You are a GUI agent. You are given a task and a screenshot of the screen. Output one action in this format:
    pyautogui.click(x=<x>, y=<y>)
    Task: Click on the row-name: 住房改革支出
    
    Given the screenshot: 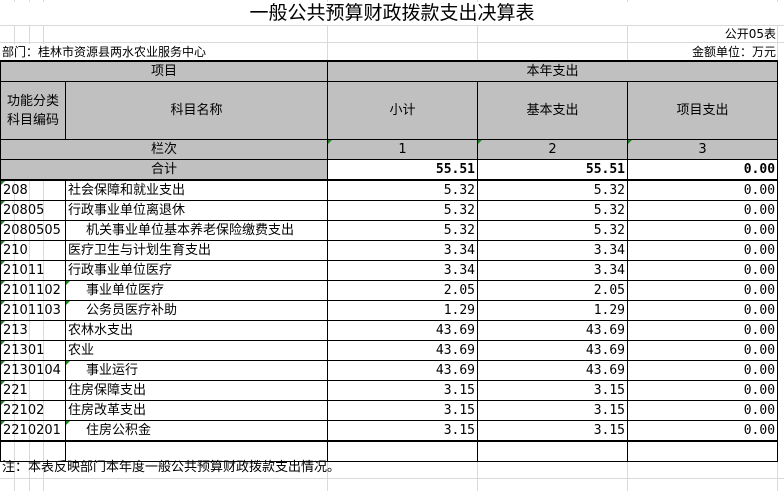 What is the action you would take?
    pyautogui.click(x=196, y=410)
    